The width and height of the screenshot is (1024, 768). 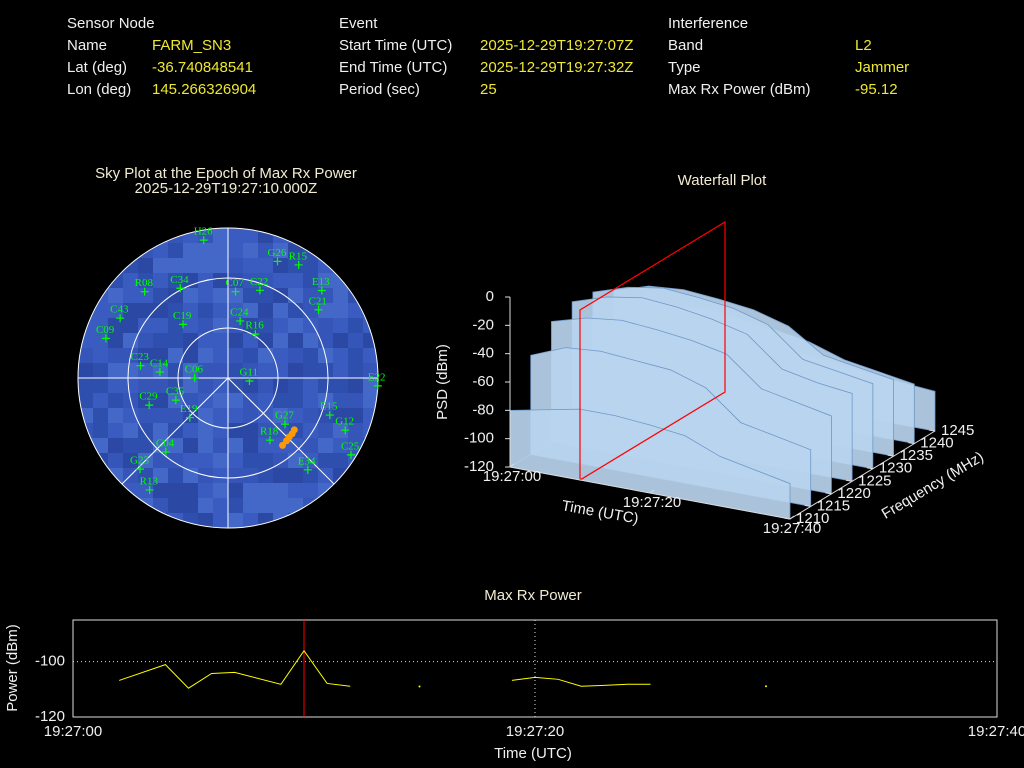 What do you see at coordinates (329, 407) in the screenshot?
I see `satellite-label: E15` at bounding box center [329, 407].